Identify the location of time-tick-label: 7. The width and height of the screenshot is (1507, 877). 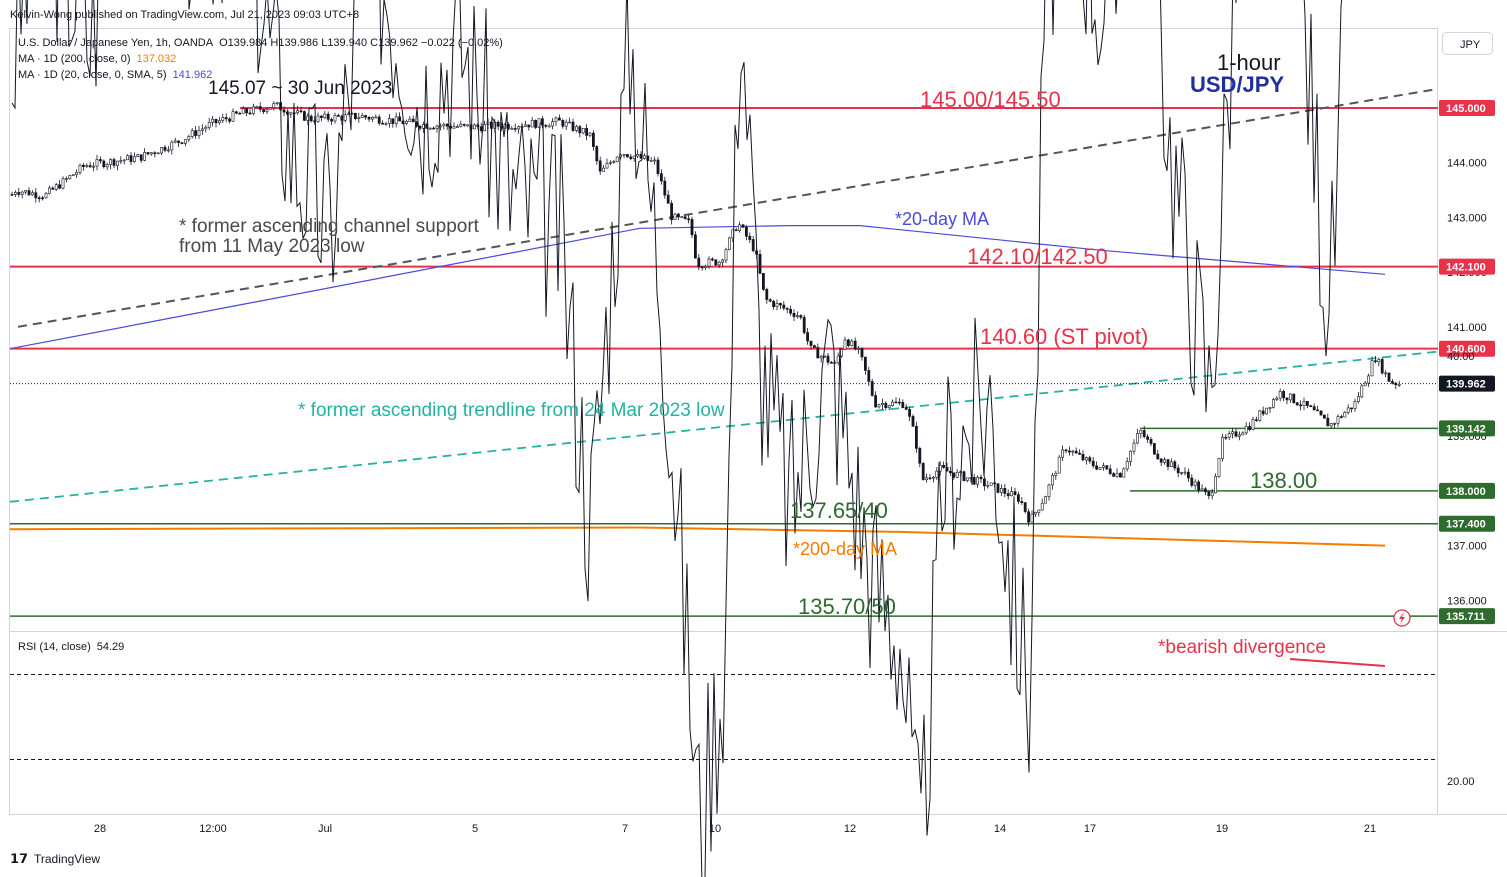
(625, 829).